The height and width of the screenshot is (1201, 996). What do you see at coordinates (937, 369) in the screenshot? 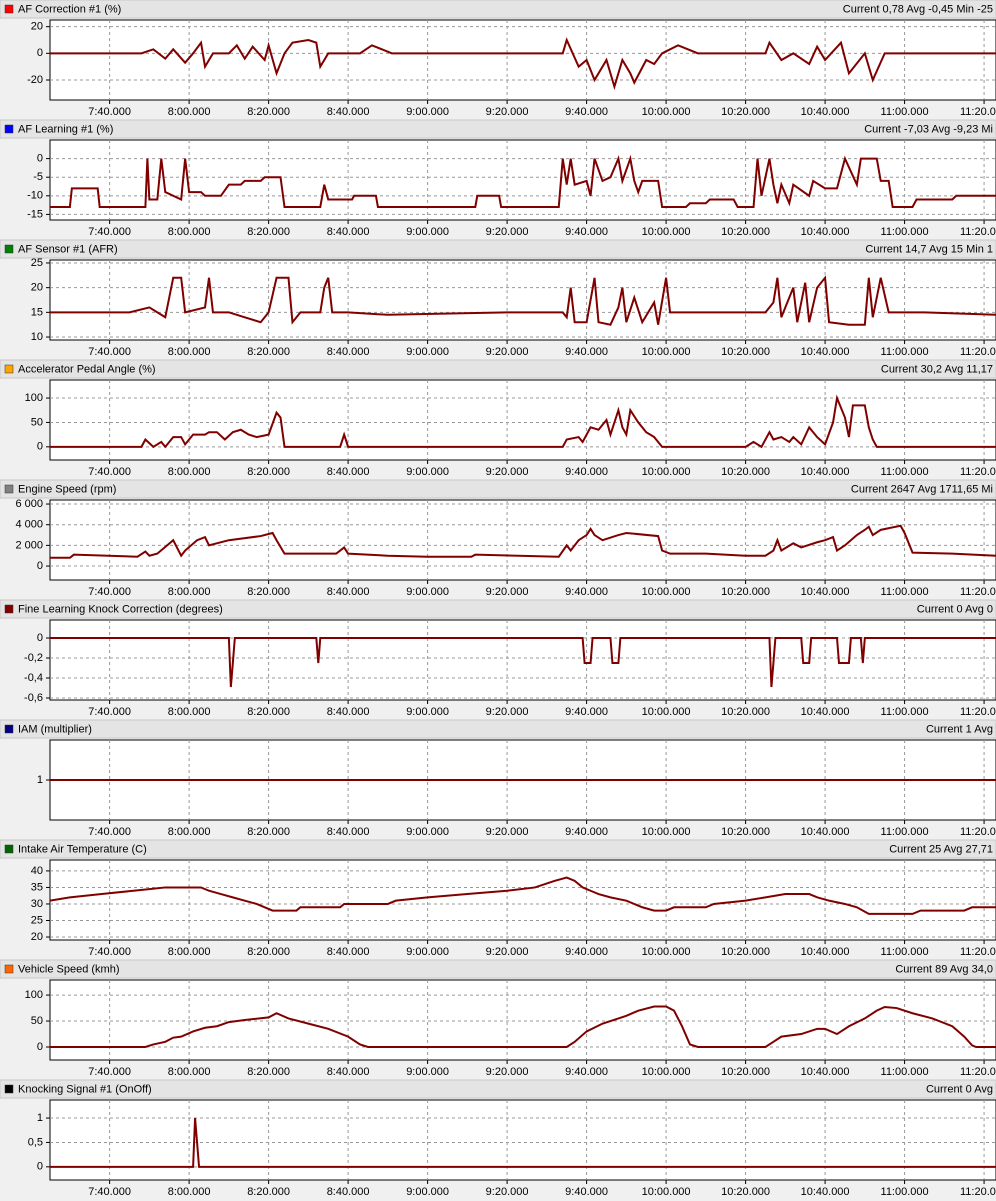
I see `panel-summary: Current 30,2 Avg 11,17` at bounding box center [937, 369].